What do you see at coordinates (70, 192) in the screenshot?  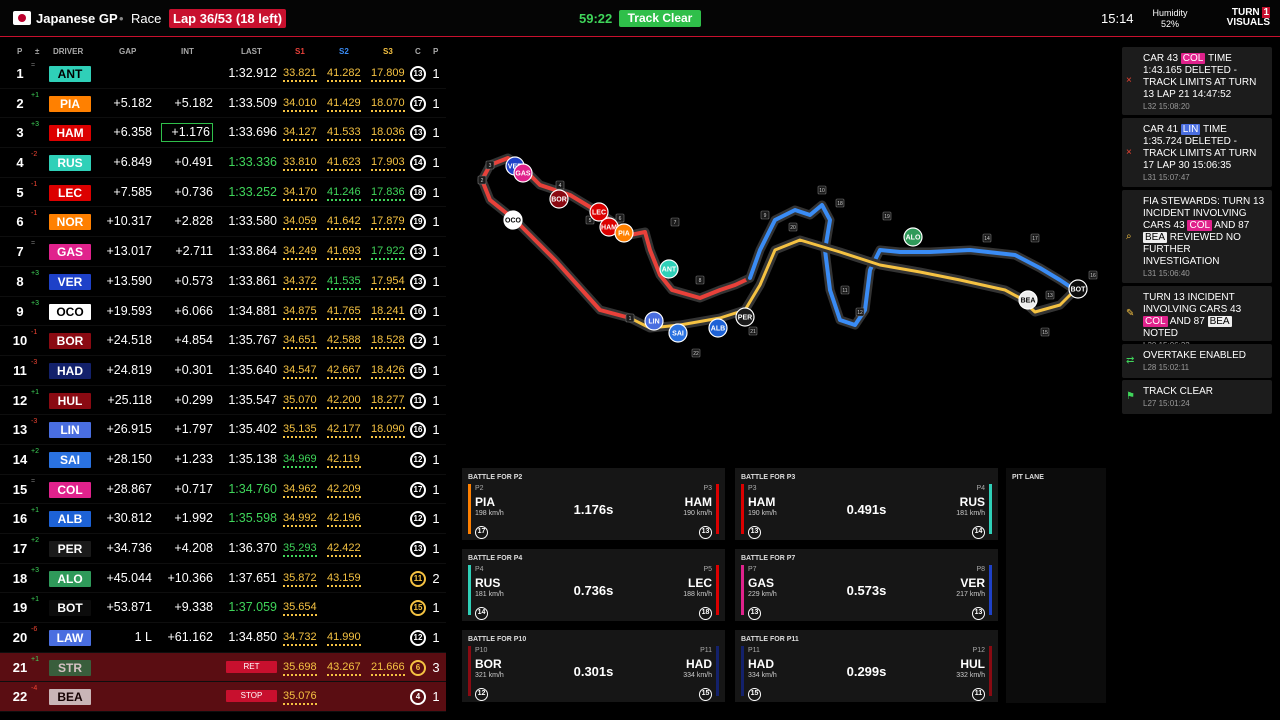 I see `driver-tag: LEC` at bounding box center [70, 192].